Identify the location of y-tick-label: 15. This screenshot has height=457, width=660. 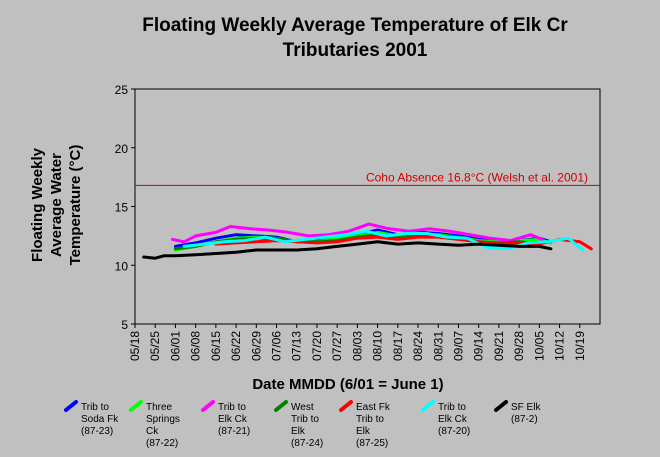
(122, 208).